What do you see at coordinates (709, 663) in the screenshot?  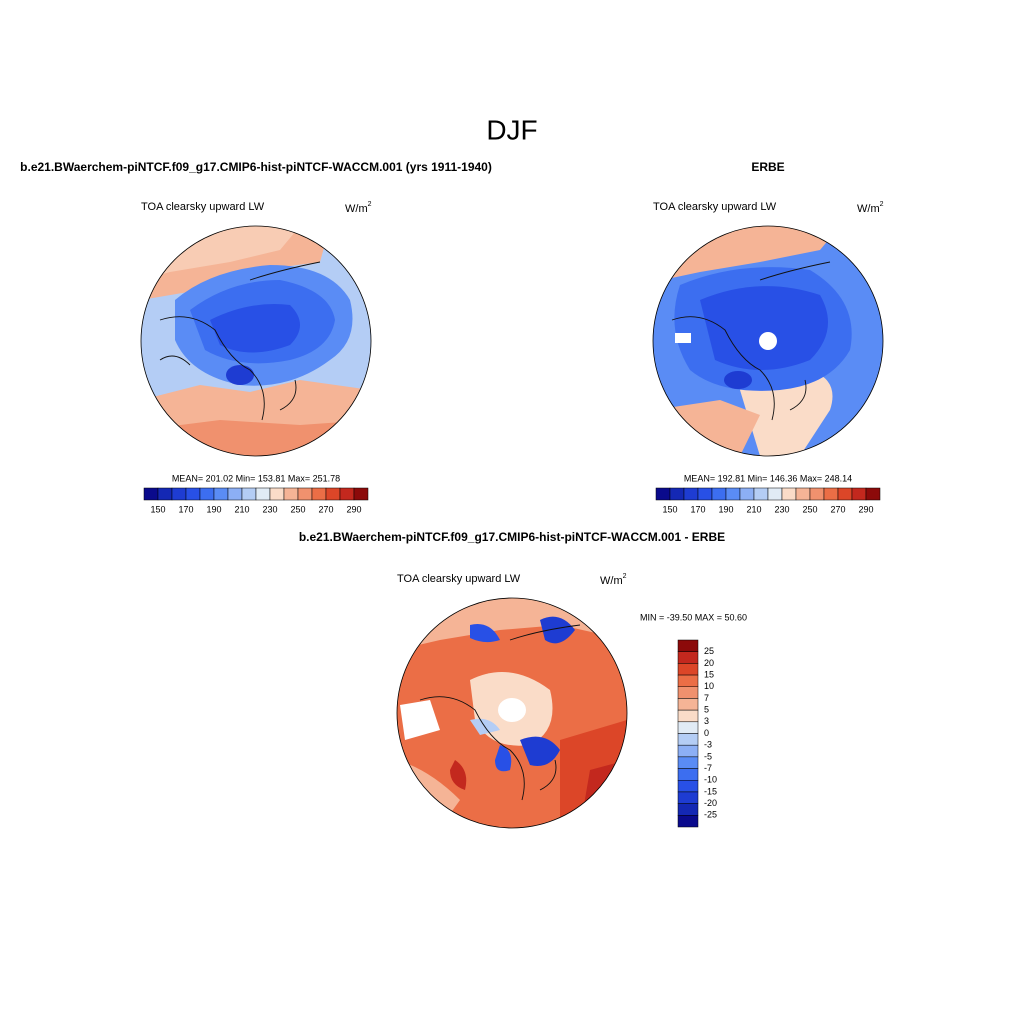 I see `colorbar-label: 20` at bounding box center [709, 663].